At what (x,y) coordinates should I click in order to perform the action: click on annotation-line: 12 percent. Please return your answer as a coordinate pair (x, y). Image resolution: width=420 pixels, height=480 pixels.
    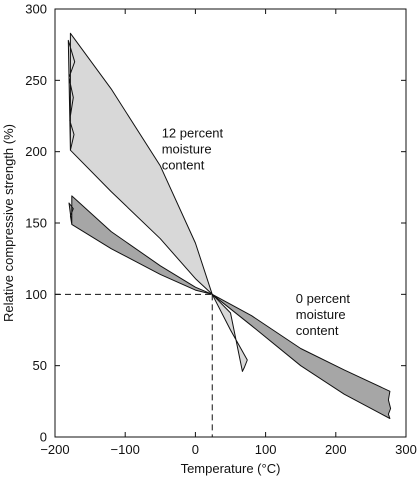
    Looking at the image, I should click on (193, 132).